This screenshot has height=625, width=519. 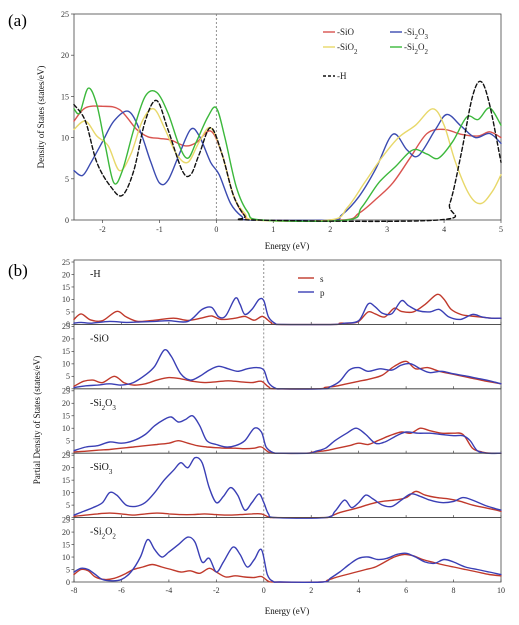 I want to click on panel-b-x-tick-label: 0, so click(x=264, y=590).